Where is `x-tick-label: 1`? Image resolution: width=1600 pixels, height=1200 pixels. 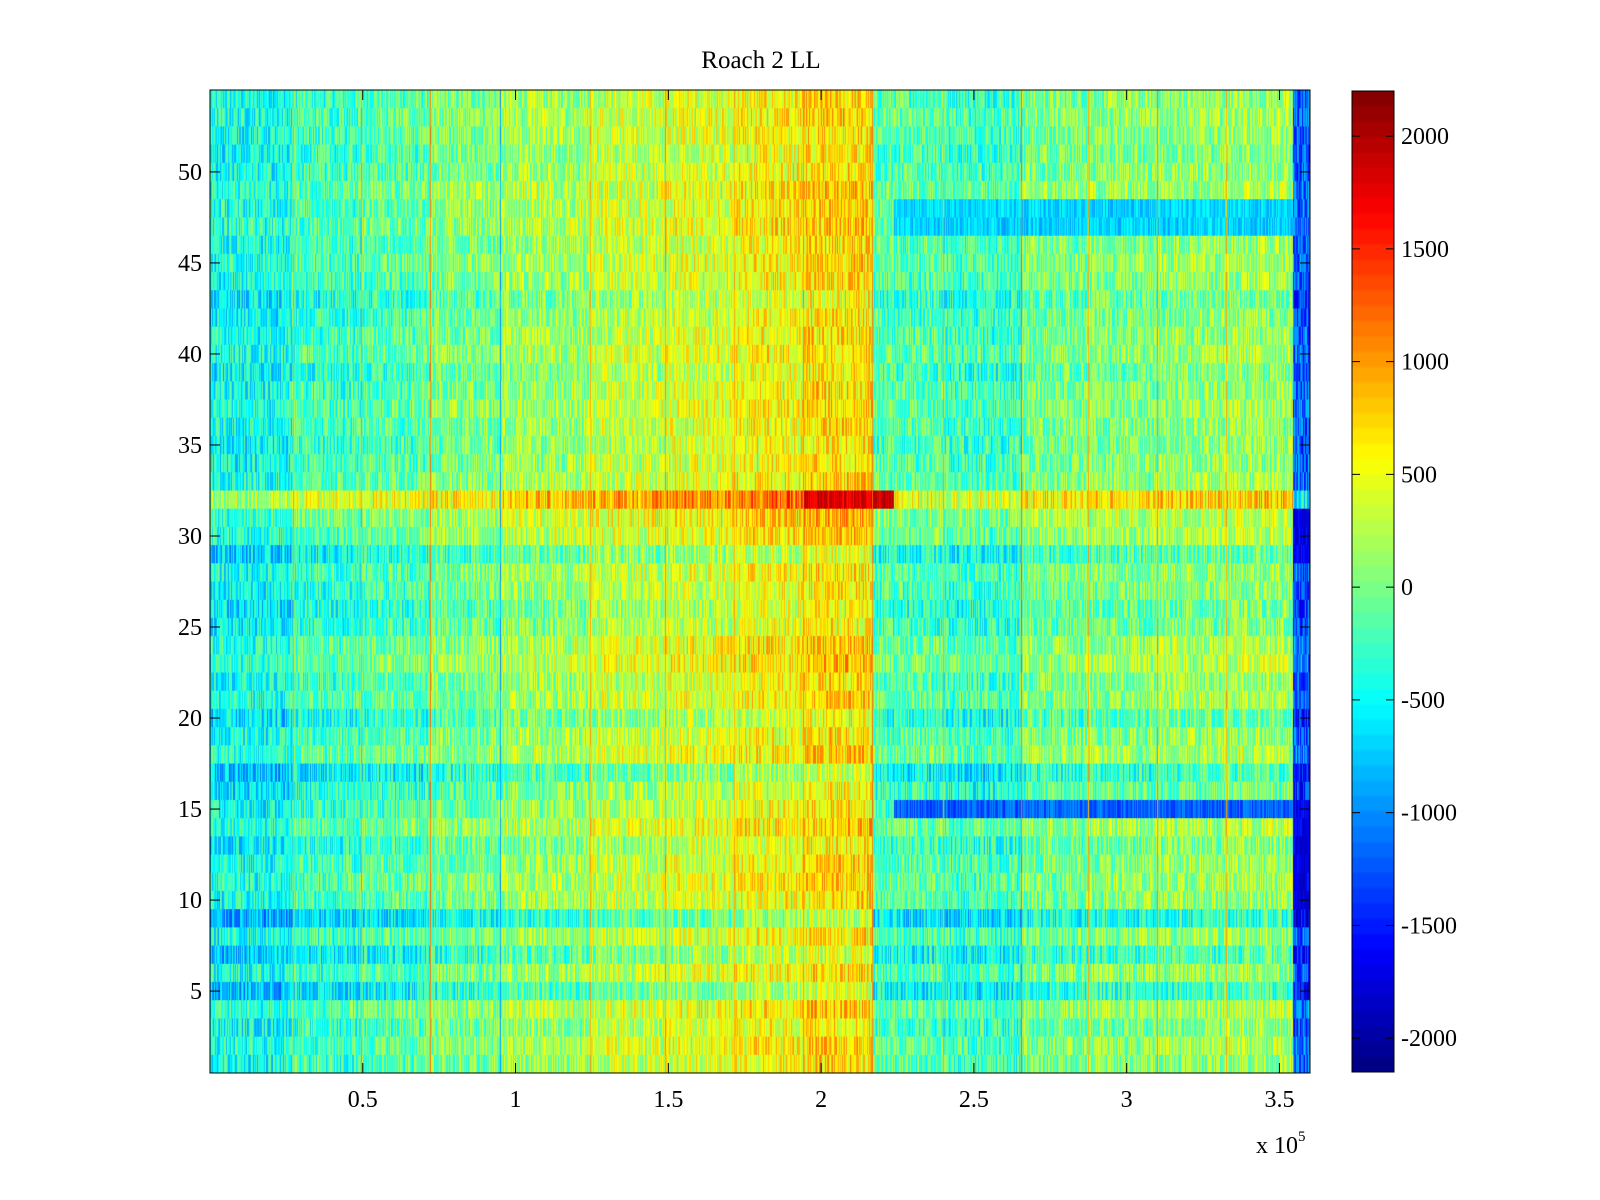 x-tick-label: 1 is located at coordinates (516, 1100).